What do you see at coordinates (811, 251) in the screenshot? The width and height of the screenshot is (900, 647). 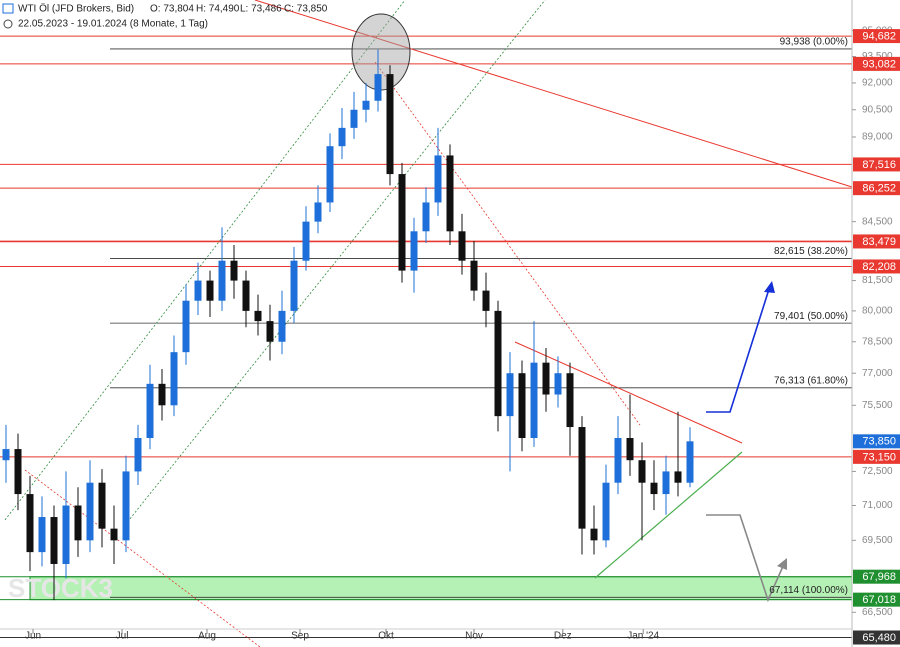 I see `fib-label: 82,615 (38.20%)` at bounding box center [811, 251].